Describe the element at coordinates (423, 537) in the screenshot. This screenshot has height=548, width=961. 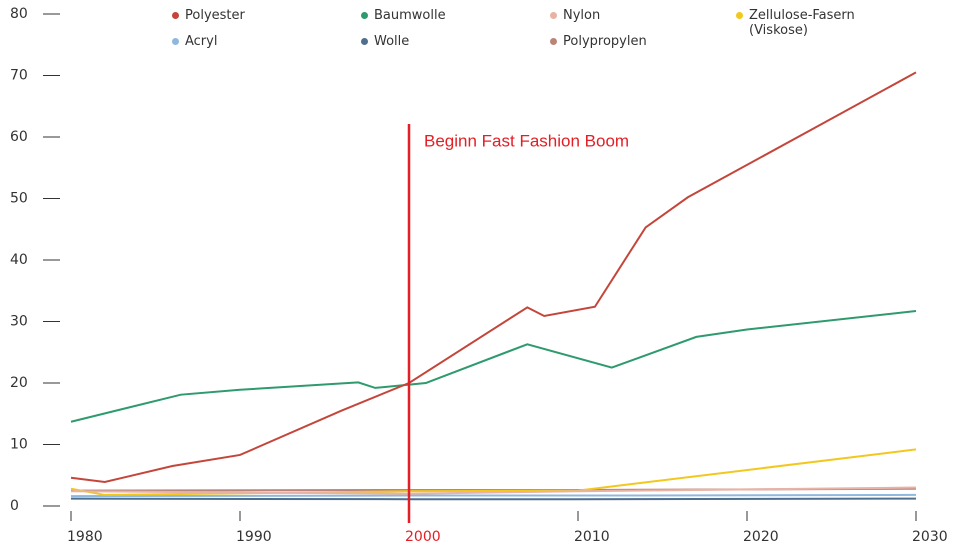
I see `x-tick-label: 2000` at that location.